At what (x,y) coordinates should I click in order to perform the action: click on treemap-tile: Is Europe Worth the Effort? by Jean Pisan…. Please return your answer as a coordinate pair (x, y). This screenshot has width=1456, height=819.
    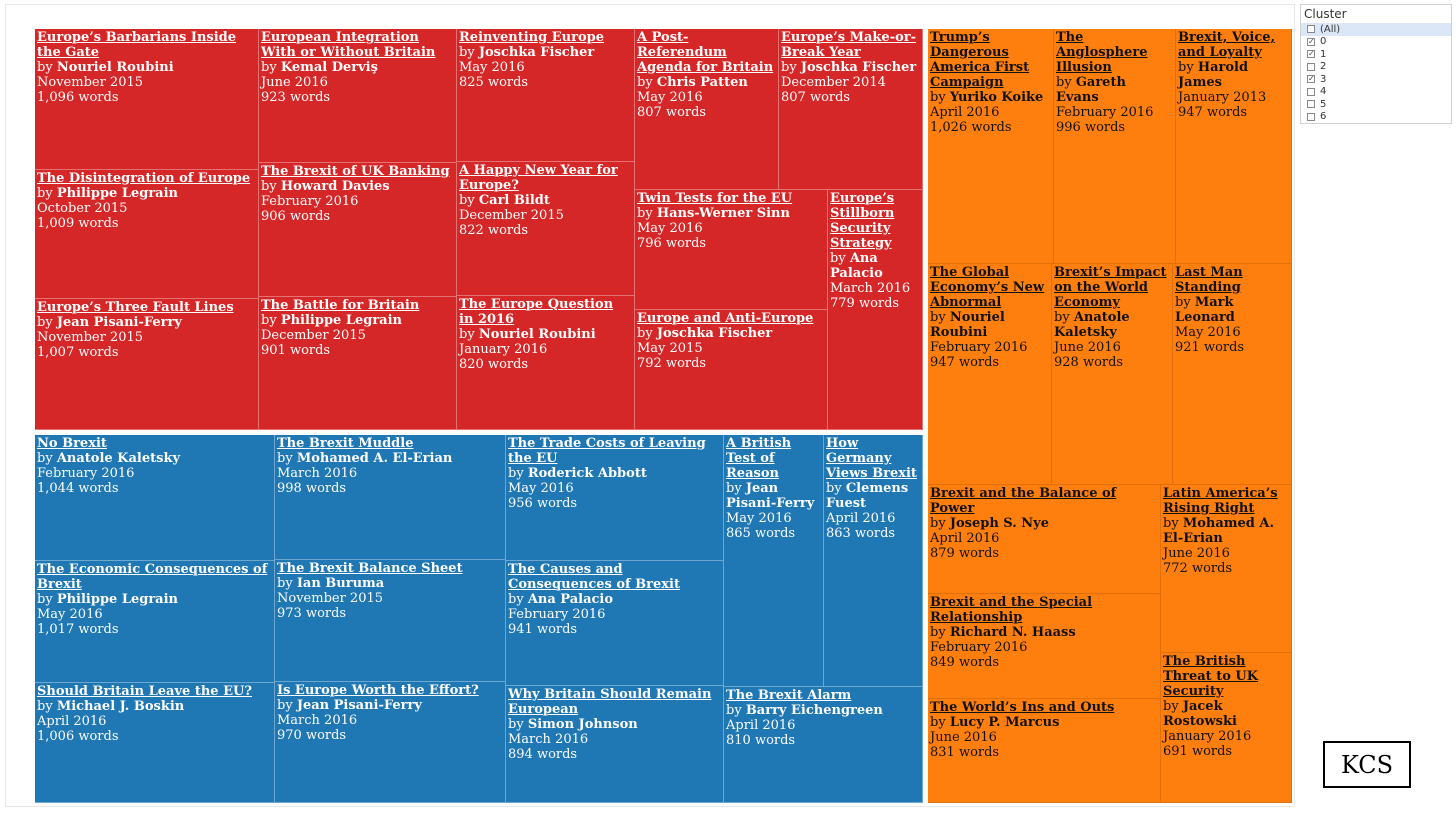
    Looking at the image, I should click on (390, 742).